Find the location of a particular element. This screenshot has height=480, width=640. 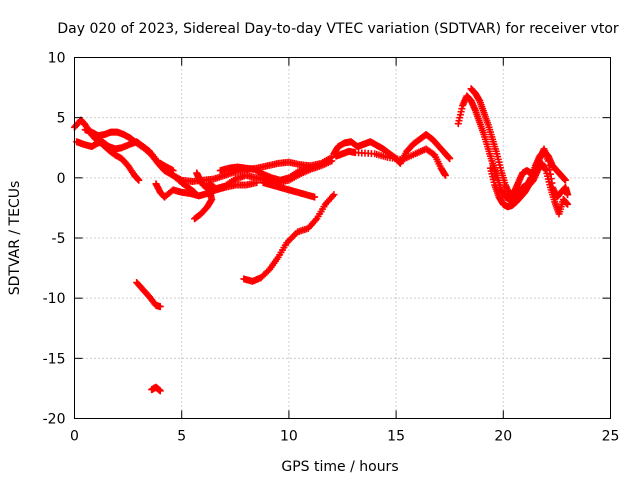

series-arc-h is located at coordinates (289, 190).